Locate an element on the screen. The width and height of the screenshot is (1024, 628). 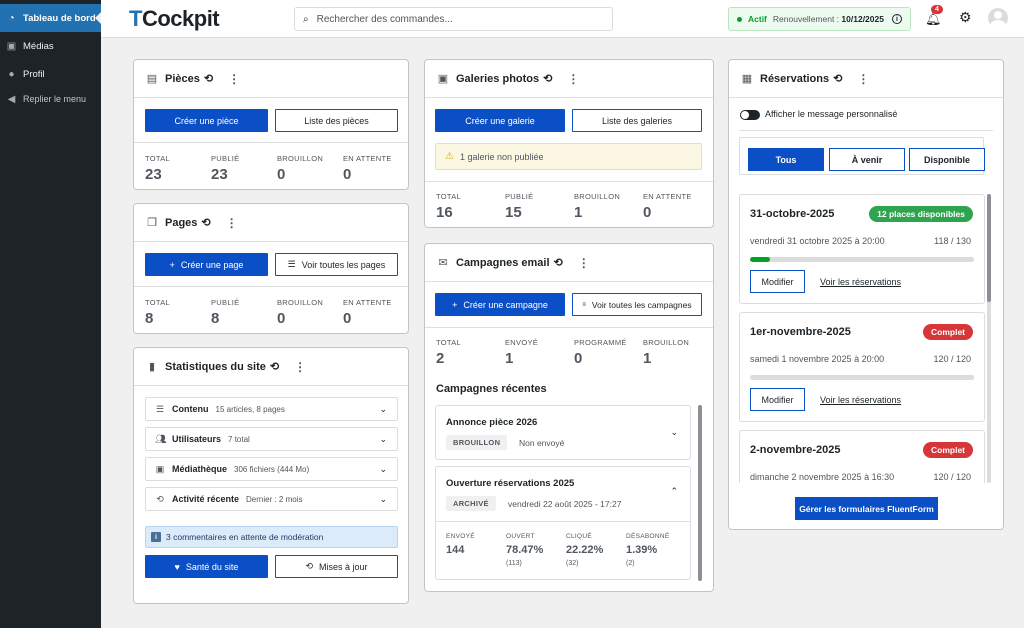
sidebar-item-media: ▣ Médias is located at coordinates (50, 46).